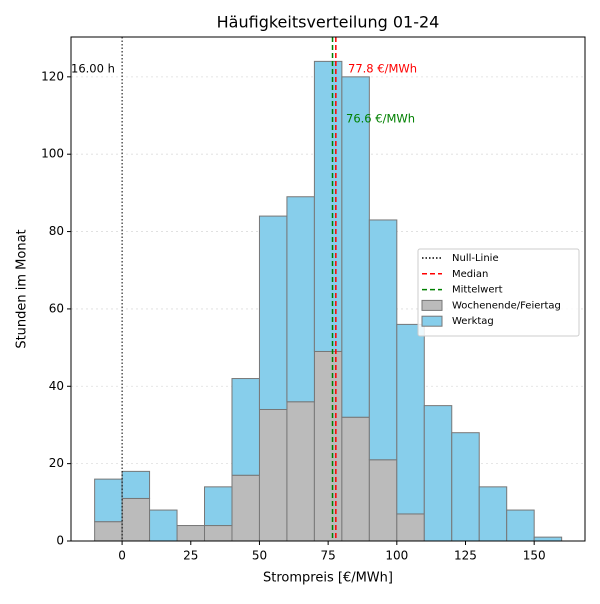 The width and height of the screenshot is (600, 604). Describe the element at coordinates (56, 308) in the screenshot. I see `y-tick-label: 60` at that location.